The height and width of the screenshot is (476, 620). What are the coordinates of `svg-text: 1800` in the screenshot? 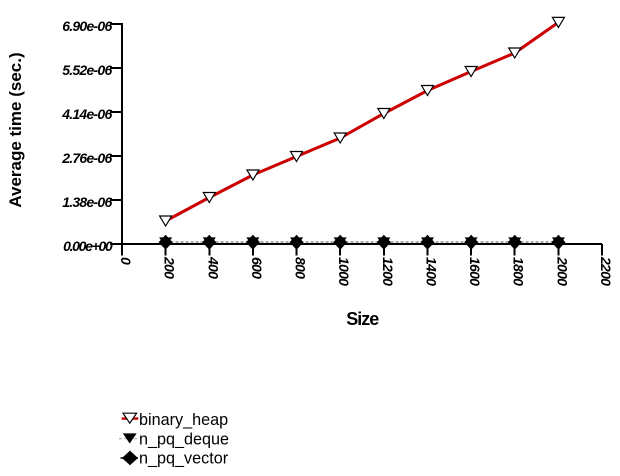 It's located at (519, 271).